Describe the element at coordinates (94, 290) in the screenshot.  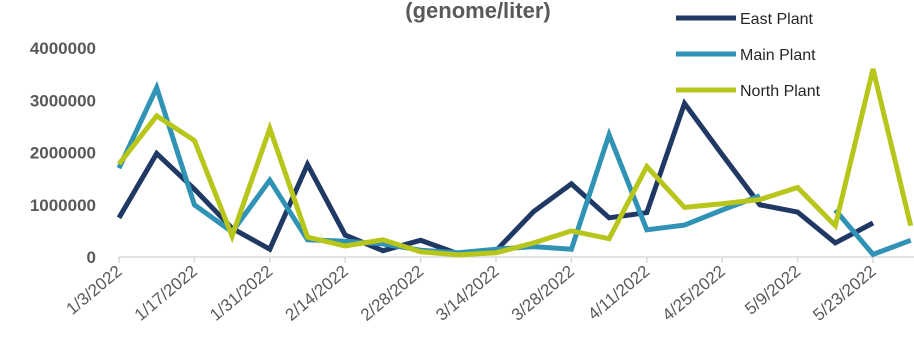
I see `x-tick-label: 1/3/2022` at that location.